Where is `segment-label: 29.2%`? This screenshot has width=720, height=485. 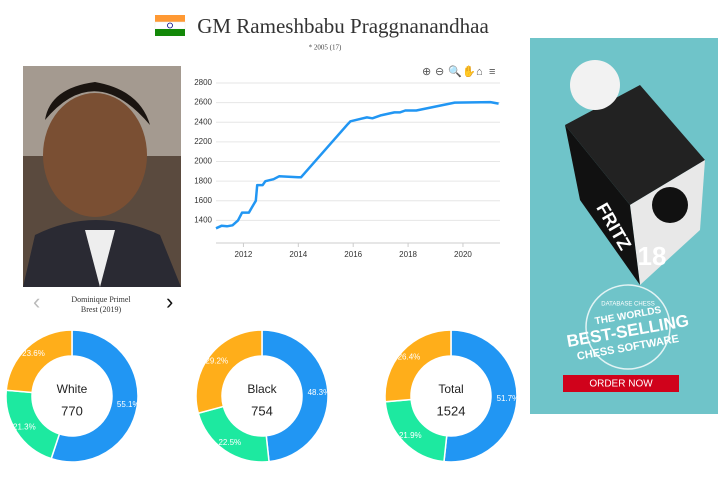 segment-label: 29.2% is located at coordinates (216, 360).